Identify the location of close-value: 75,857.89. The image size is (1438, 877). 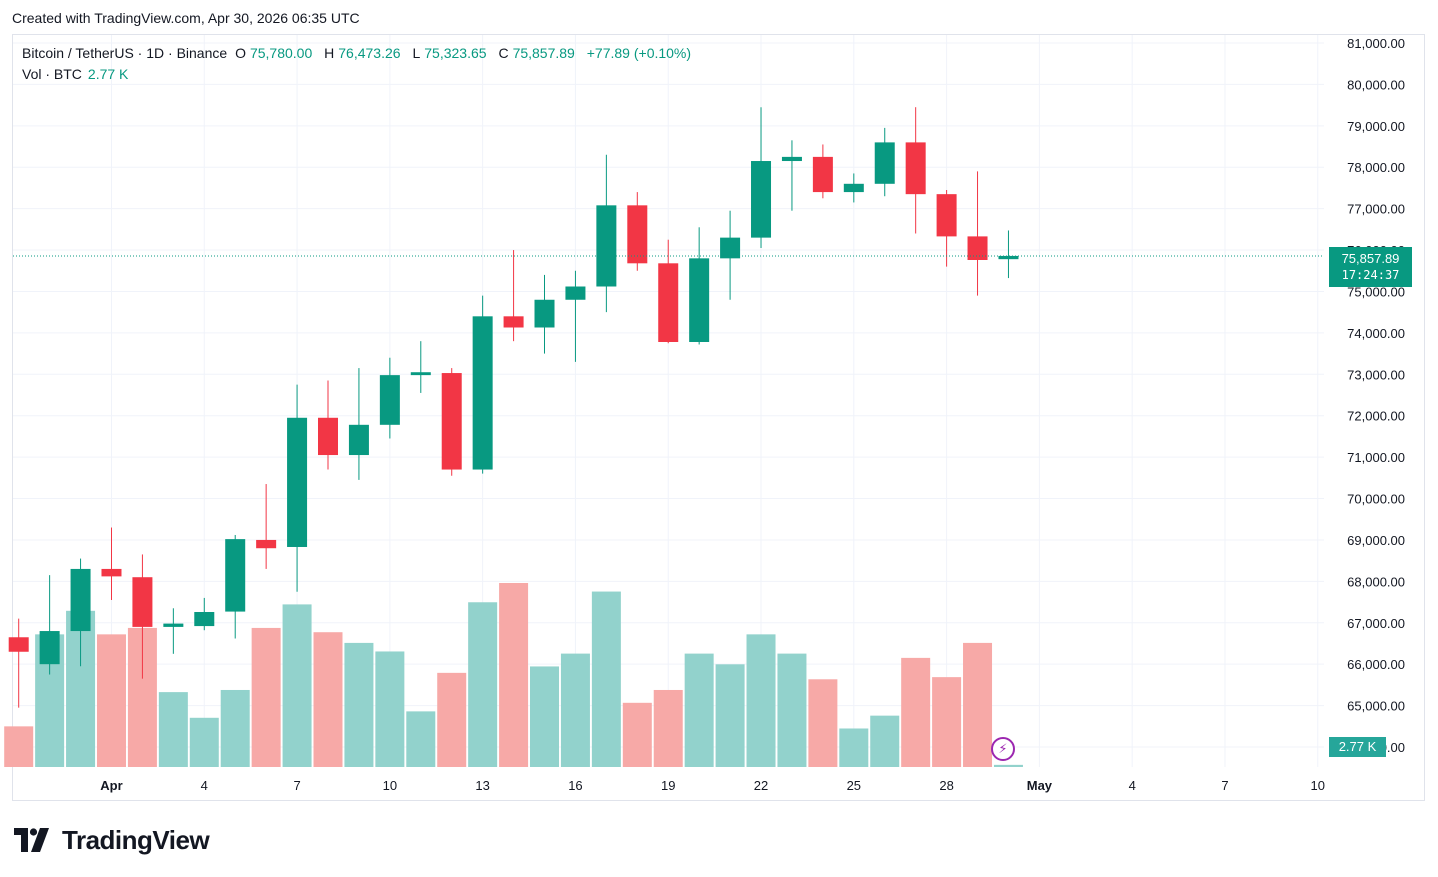
(543, 53).